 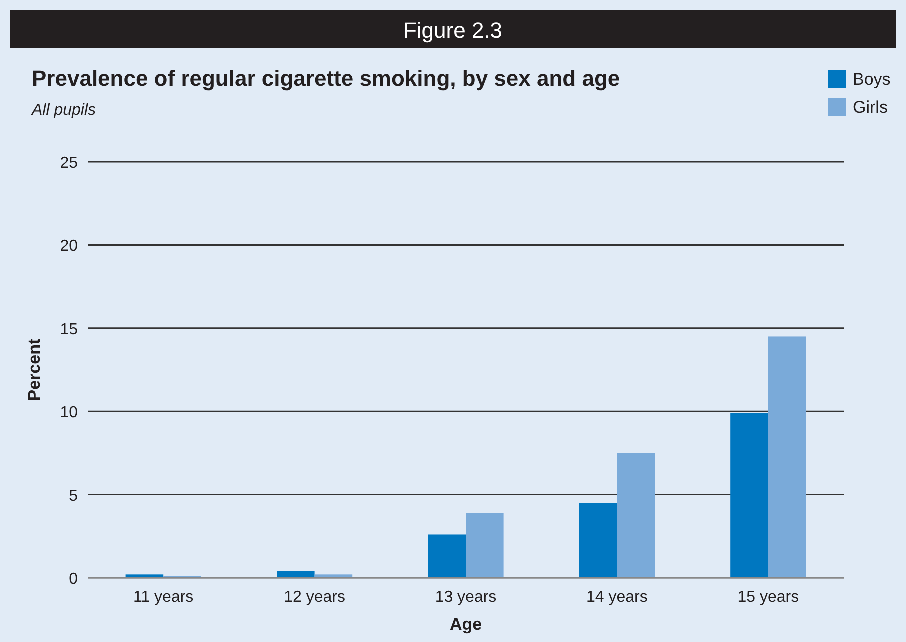 I want to click on legend-label: Girls, so click(x=870, y=107).